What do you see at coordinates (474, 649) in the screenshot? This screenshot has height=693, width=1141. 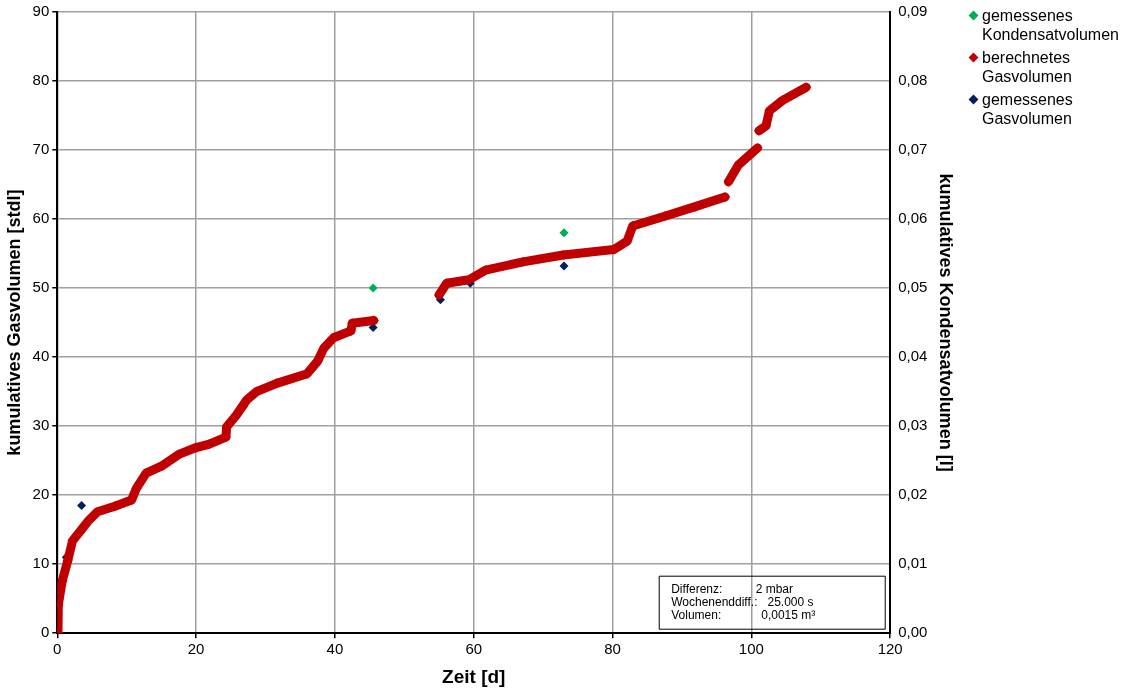 I see `x-tick-label: 60` at bounding box center [474, 649].